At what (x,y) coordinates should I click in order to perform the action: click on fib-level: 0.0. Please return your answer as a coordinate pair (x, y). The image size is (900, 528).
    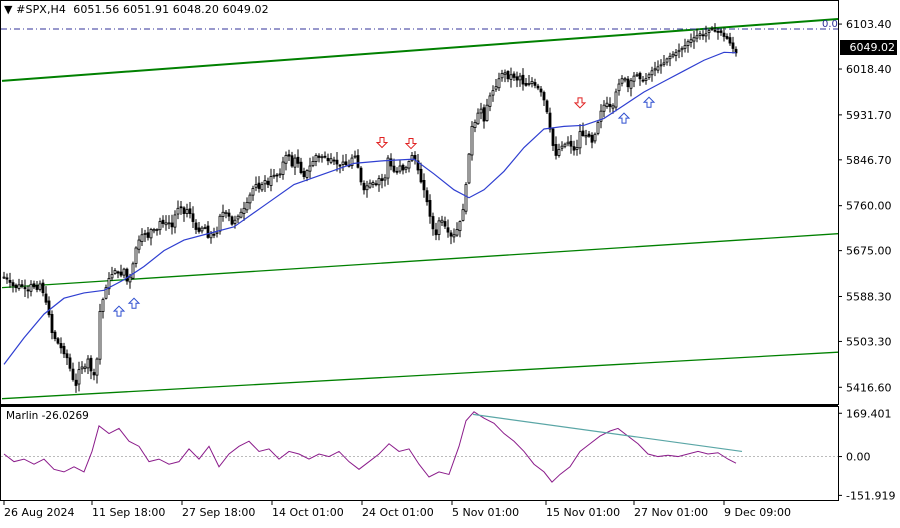
    Looking at the image, I should click on (419, 24).